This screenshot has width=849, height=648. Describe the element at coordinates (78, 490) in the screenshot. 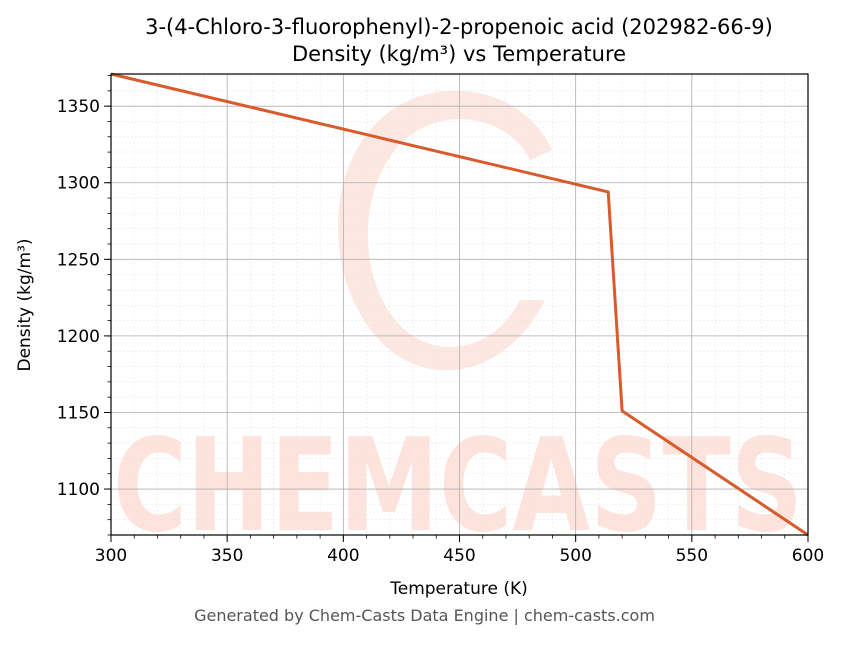

I see `y-tick-label: 1100` at that location.